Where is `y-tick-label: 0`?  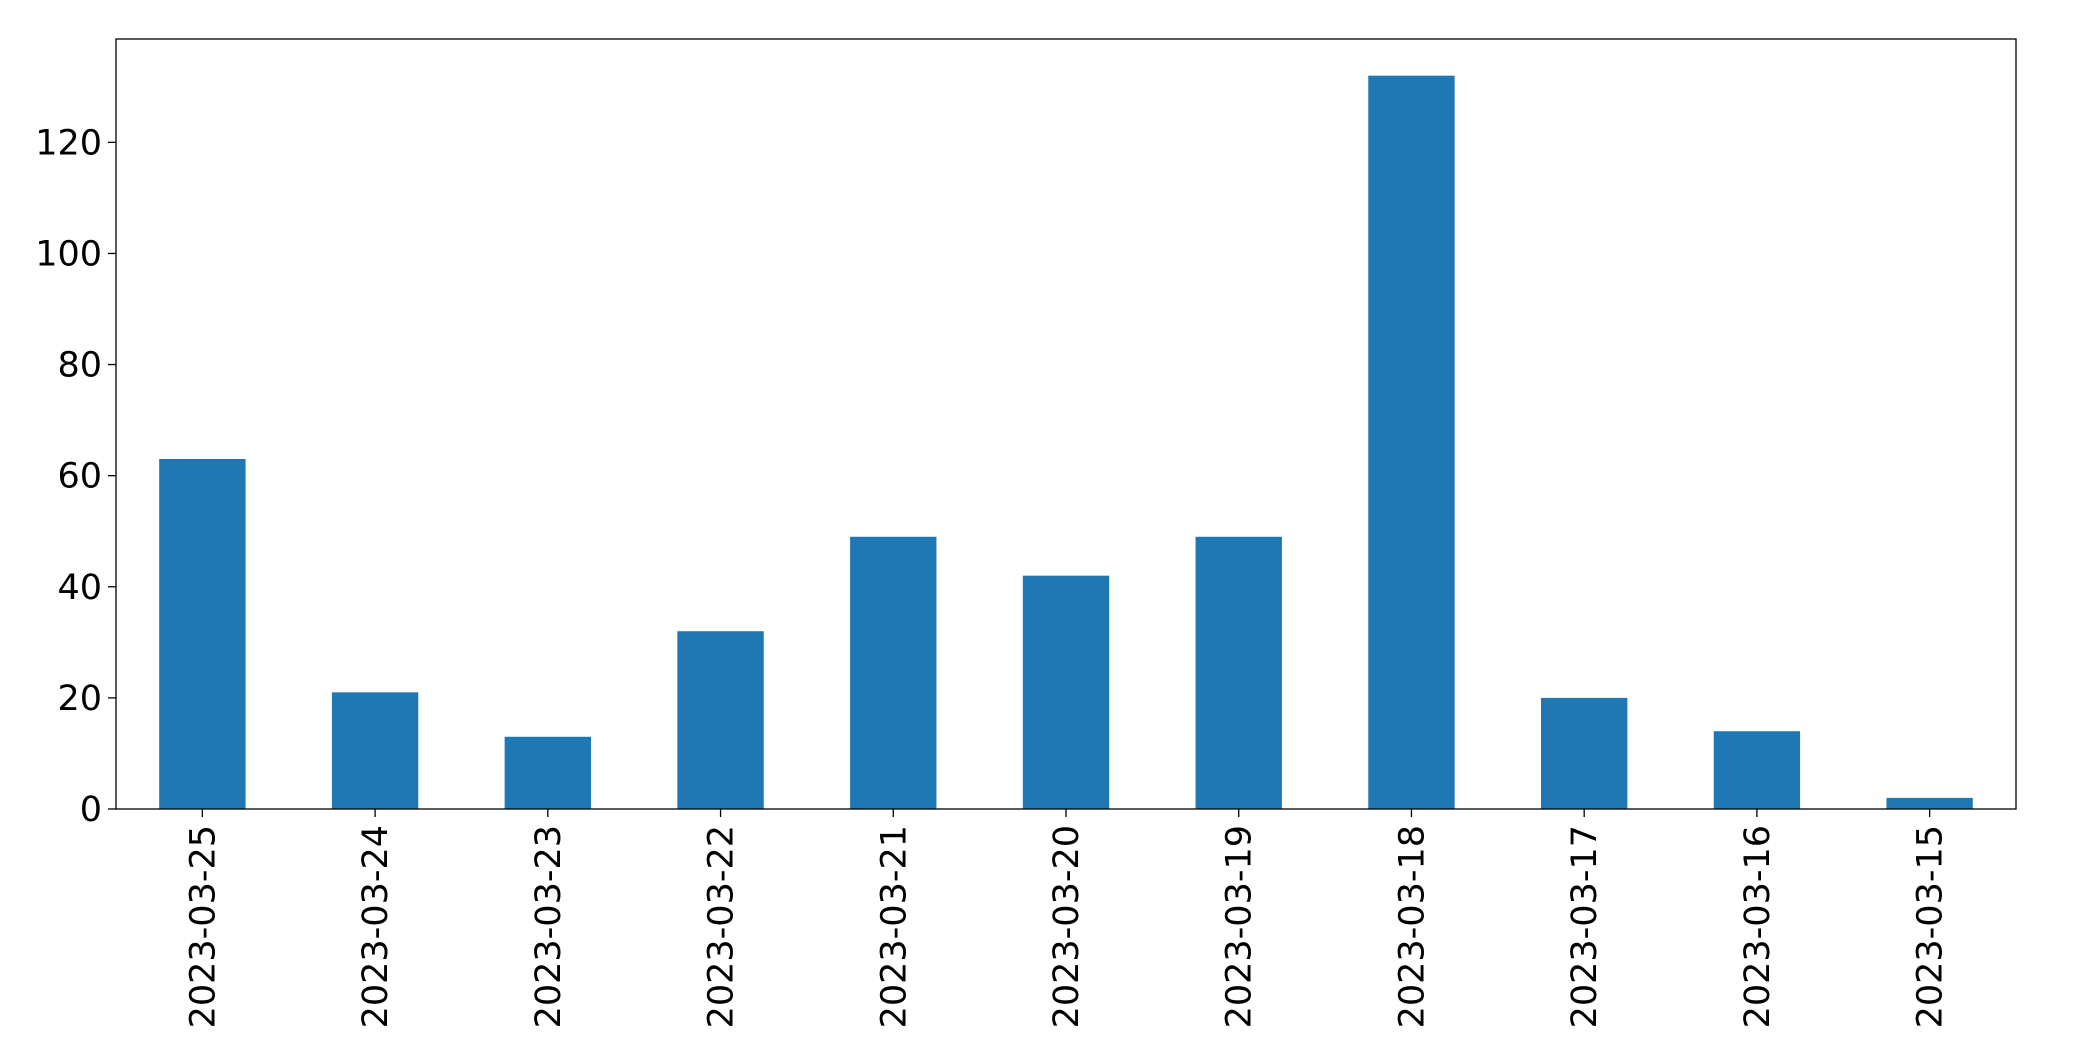
y-tick-label: 0 is located at coordinates (91, 810).